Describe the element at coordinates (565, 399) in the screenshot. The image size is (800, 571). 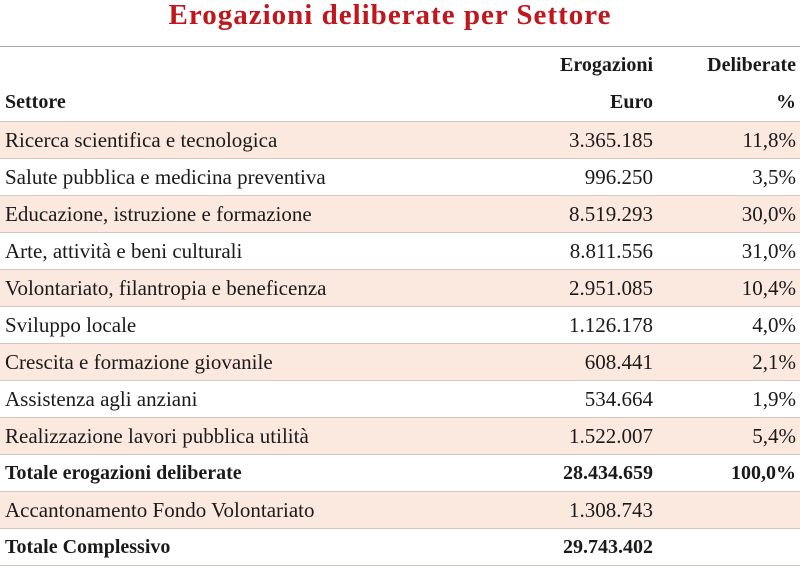
I see `row-euro: 534.664` at that location.